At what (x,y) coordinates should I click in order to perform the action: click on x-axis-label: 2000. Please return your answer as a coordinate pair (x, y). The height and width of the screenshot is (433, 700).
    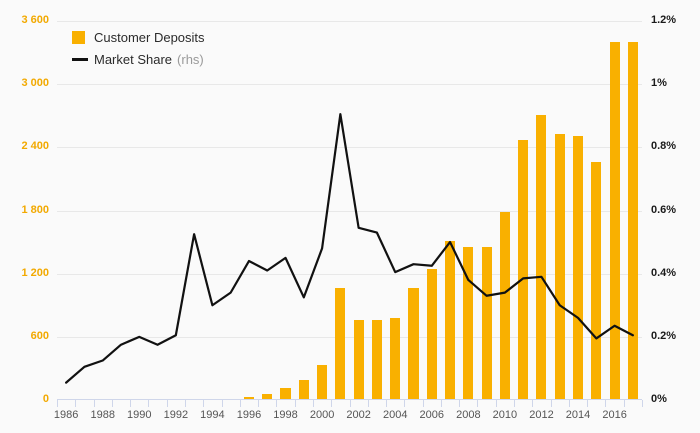
    Looking at the image, I should click on (322, 415).